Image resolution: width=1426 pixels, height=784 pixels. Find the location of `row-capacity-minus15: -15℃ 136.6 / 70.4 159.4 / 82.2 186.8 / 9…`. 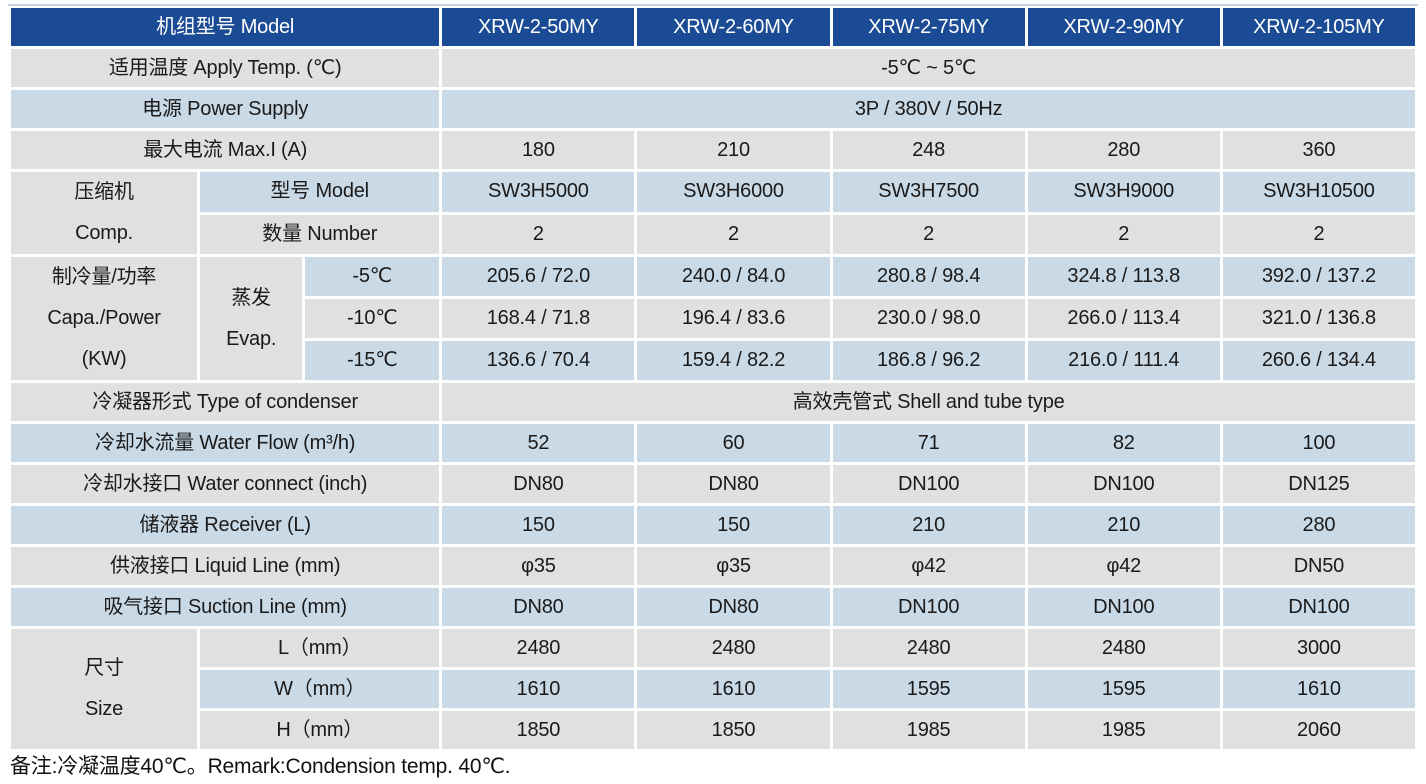

row-capacity-minus15: -15℃ 136.6 / 70.4 159.4 / 82.2 186.8 / 9… is located at coordinates (713, 360).